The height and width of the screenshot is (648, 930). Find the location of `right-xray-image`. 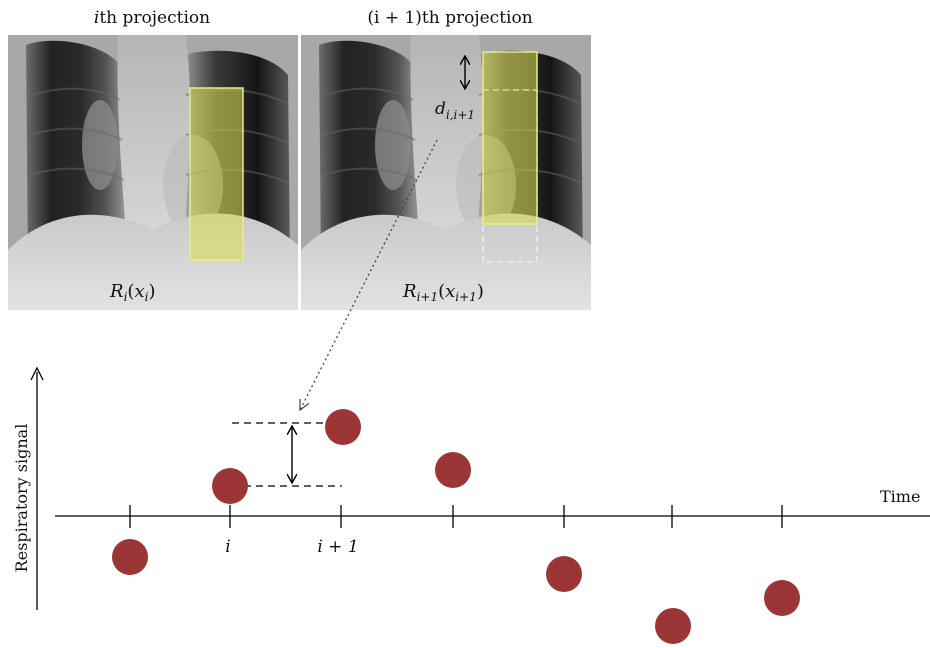

right-xray-image is located at coordinates (446, 172).